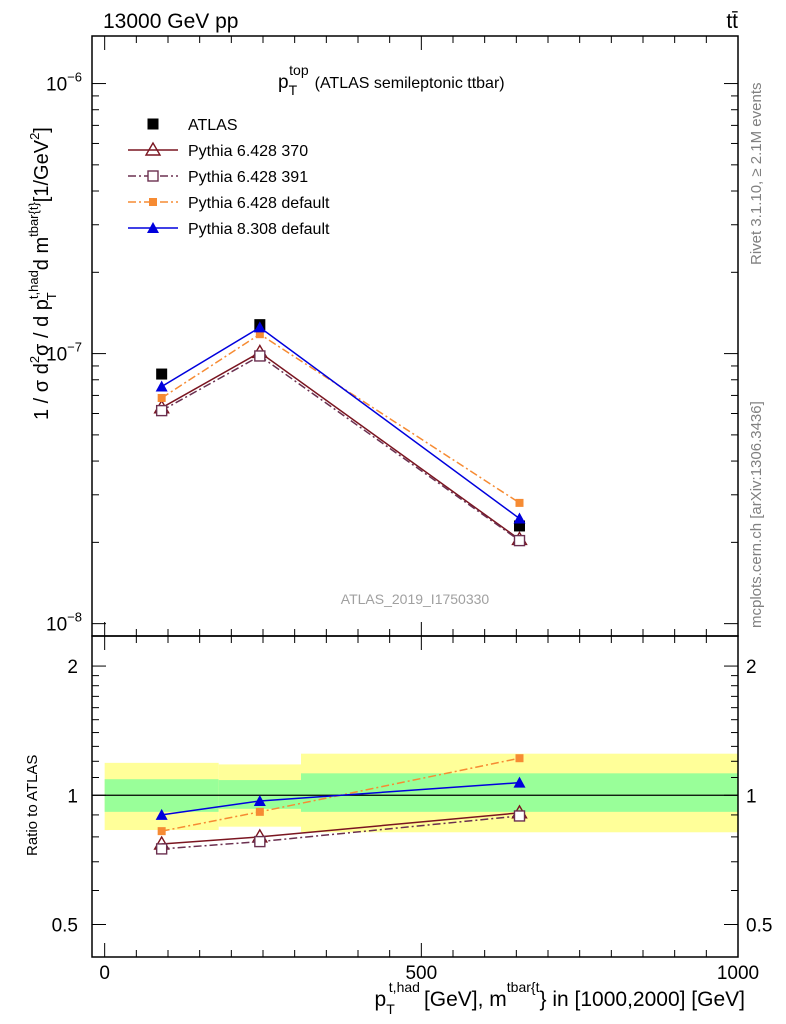 The height and width of the screenshot is (1024, 786). Describe the element at coordinates (32, 805) in the screenshot. I see `ratio-y-axis-label: Ratio to ATLAS` at that location.